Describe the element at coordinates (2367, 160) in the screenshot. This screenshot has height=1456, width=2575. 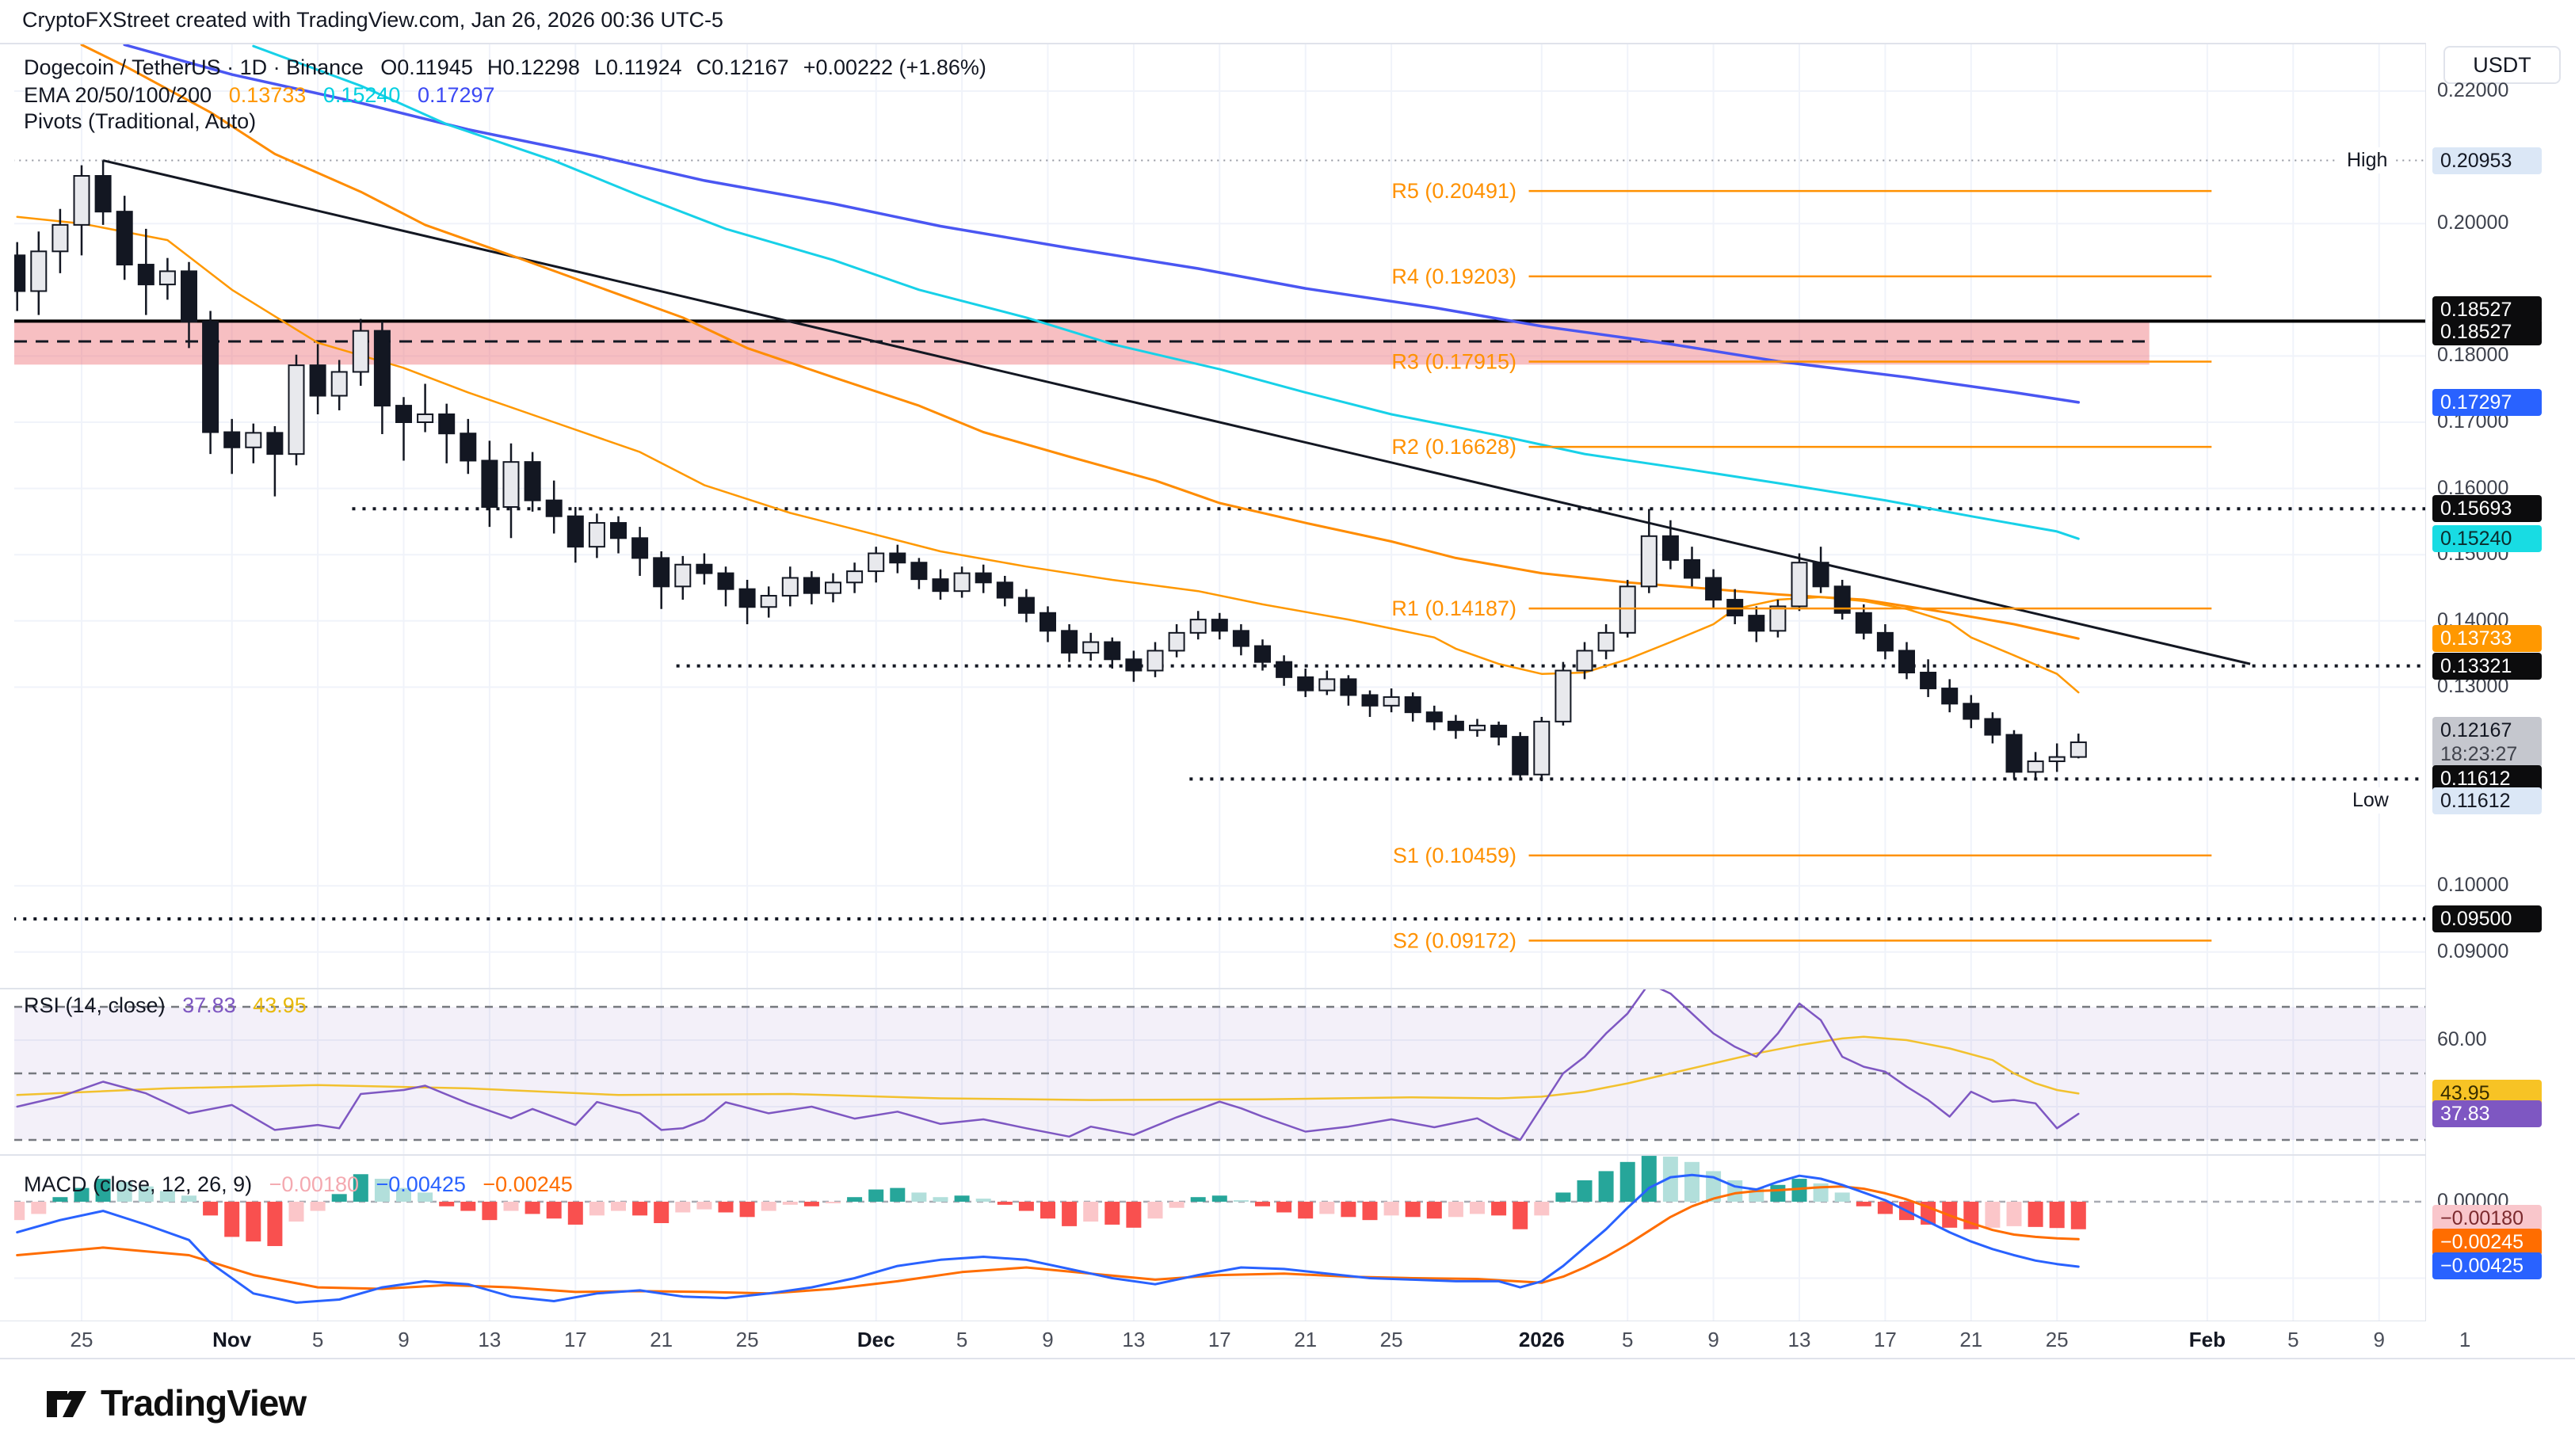
I see `high-marker-label: High` at that location.